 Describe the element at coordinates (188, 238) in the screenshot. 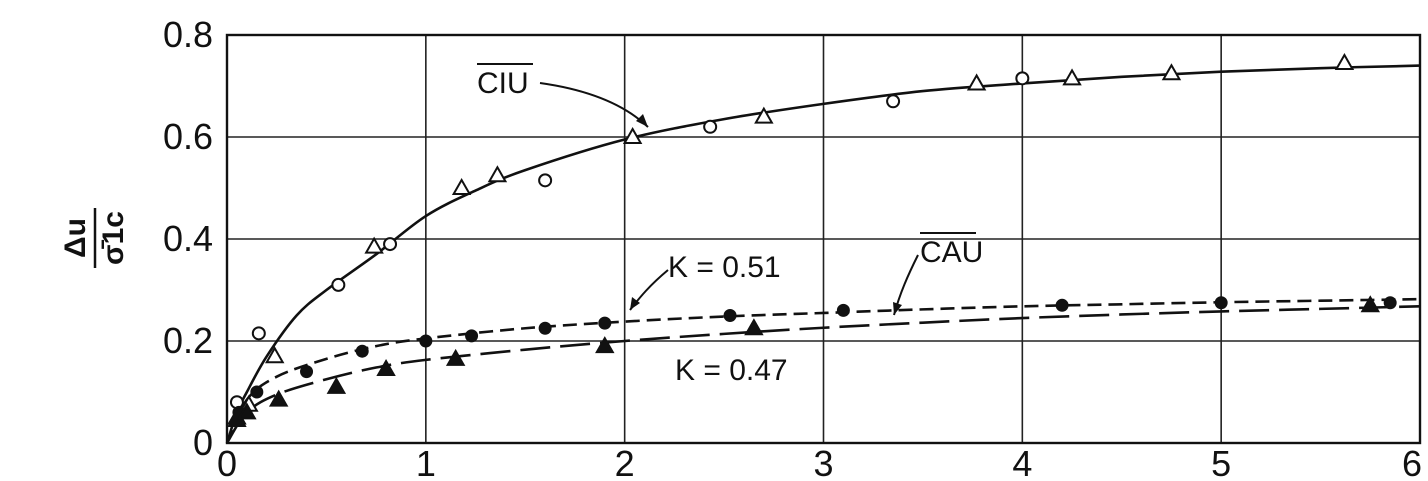

I see `y-tick-label: 0.4` at that location.